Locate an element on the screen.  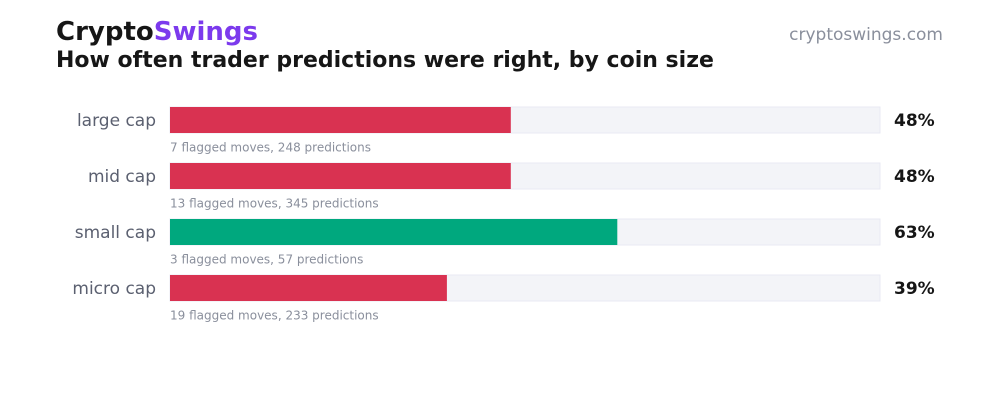
value-label: 63% is located at coordinates (914, 233).